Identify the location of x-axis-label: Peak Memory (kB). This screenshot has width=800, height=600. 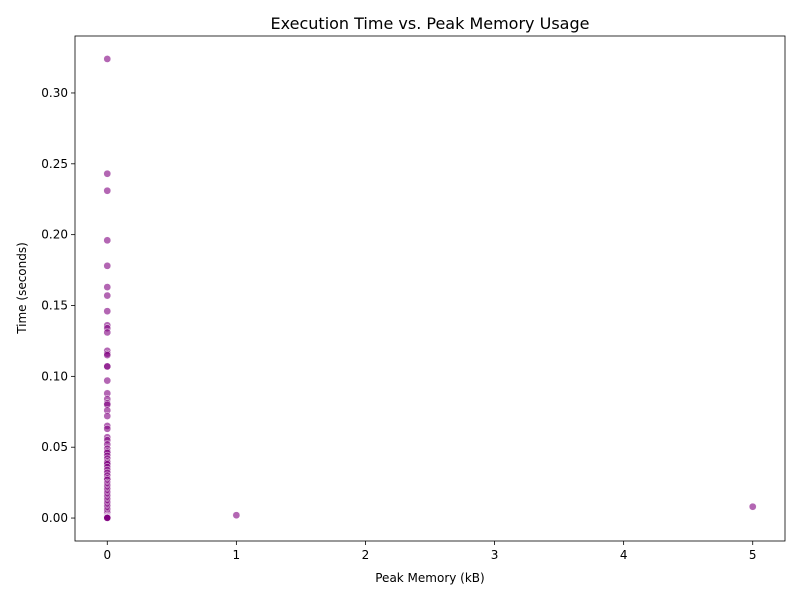
(429, 578).